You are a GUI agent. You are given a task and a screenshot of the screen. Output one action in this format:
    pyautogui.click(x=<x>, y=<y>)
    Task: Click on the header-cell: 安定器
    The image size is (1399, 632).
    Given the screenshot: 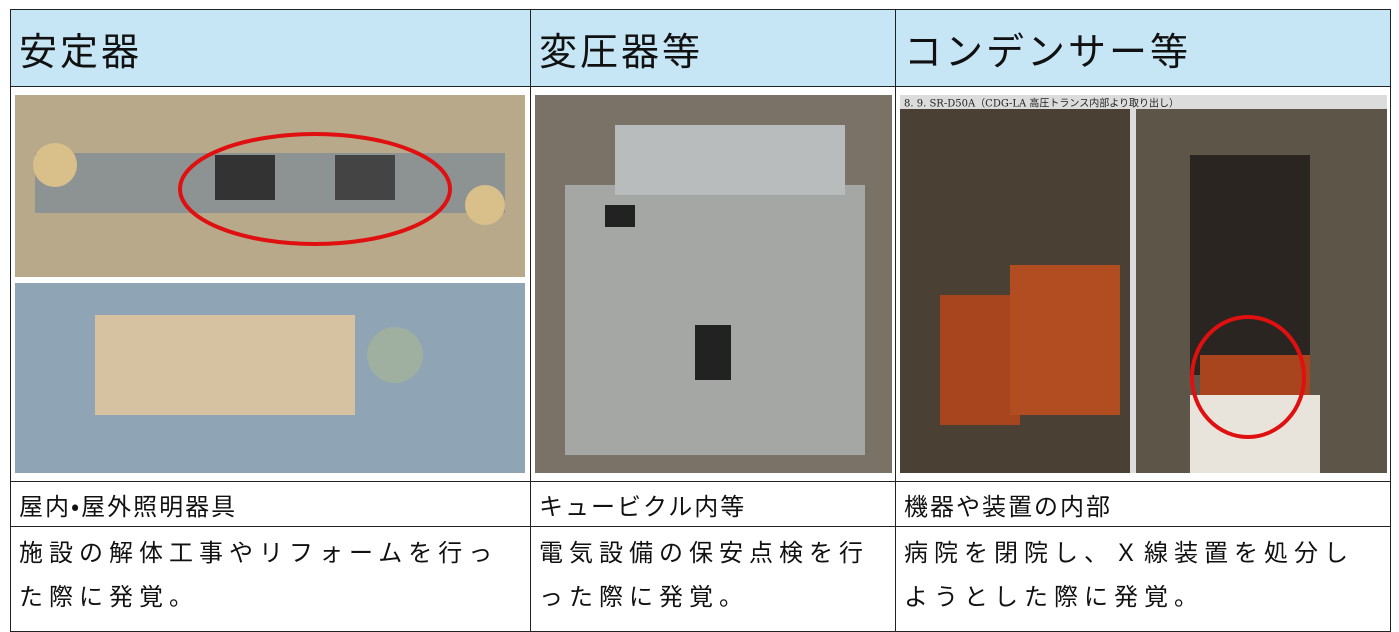 What is the action you would take?
    pyautogui.click(x=270, y=48)
    